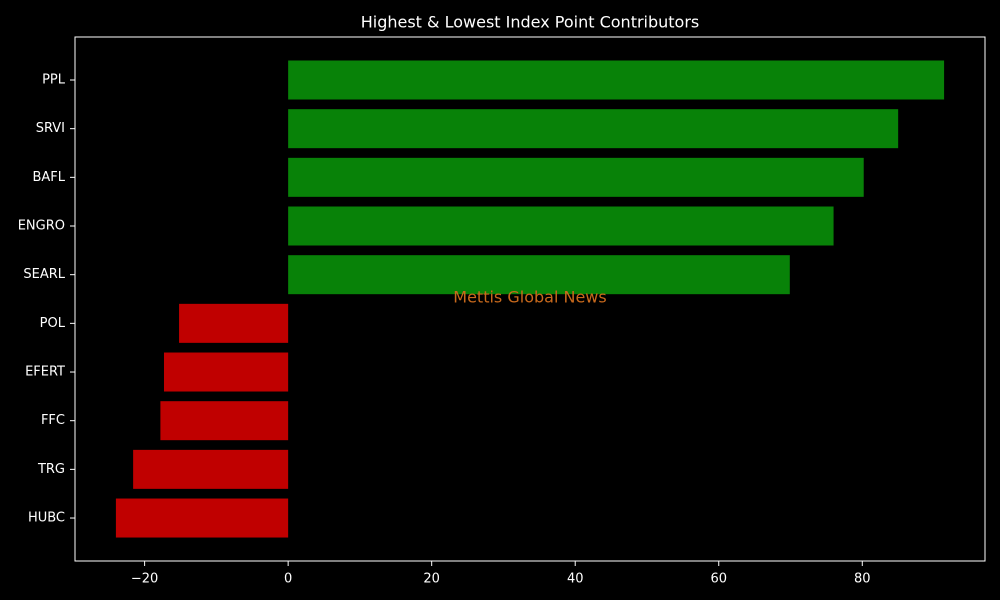  Describe the element at coordinates (288, 579) in the screenshot. I see `x-tick-label: 0` at that location.